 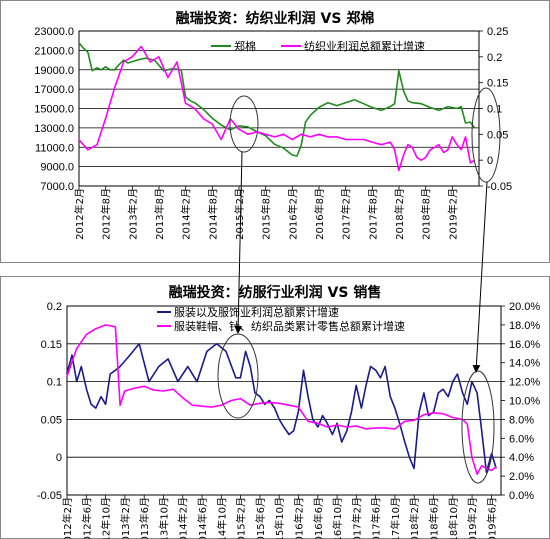 What do you see at coordinates (521, 477) in the screenshot?
I see `y-right-tick-label: 2.0%` at bounding box center [521, 477].